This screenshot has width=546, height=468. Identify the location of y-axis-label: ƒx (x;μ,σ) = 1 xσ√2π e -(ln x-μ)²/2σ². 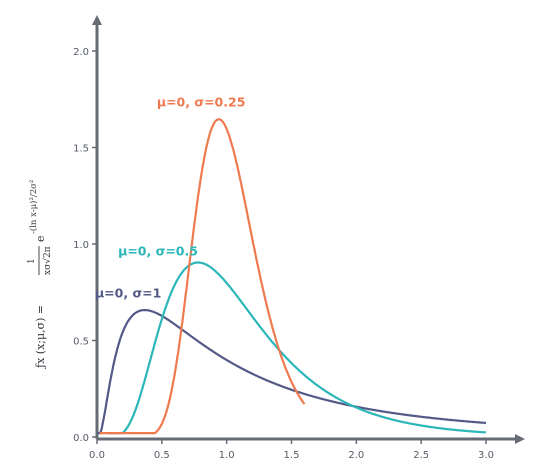
(40, 275).